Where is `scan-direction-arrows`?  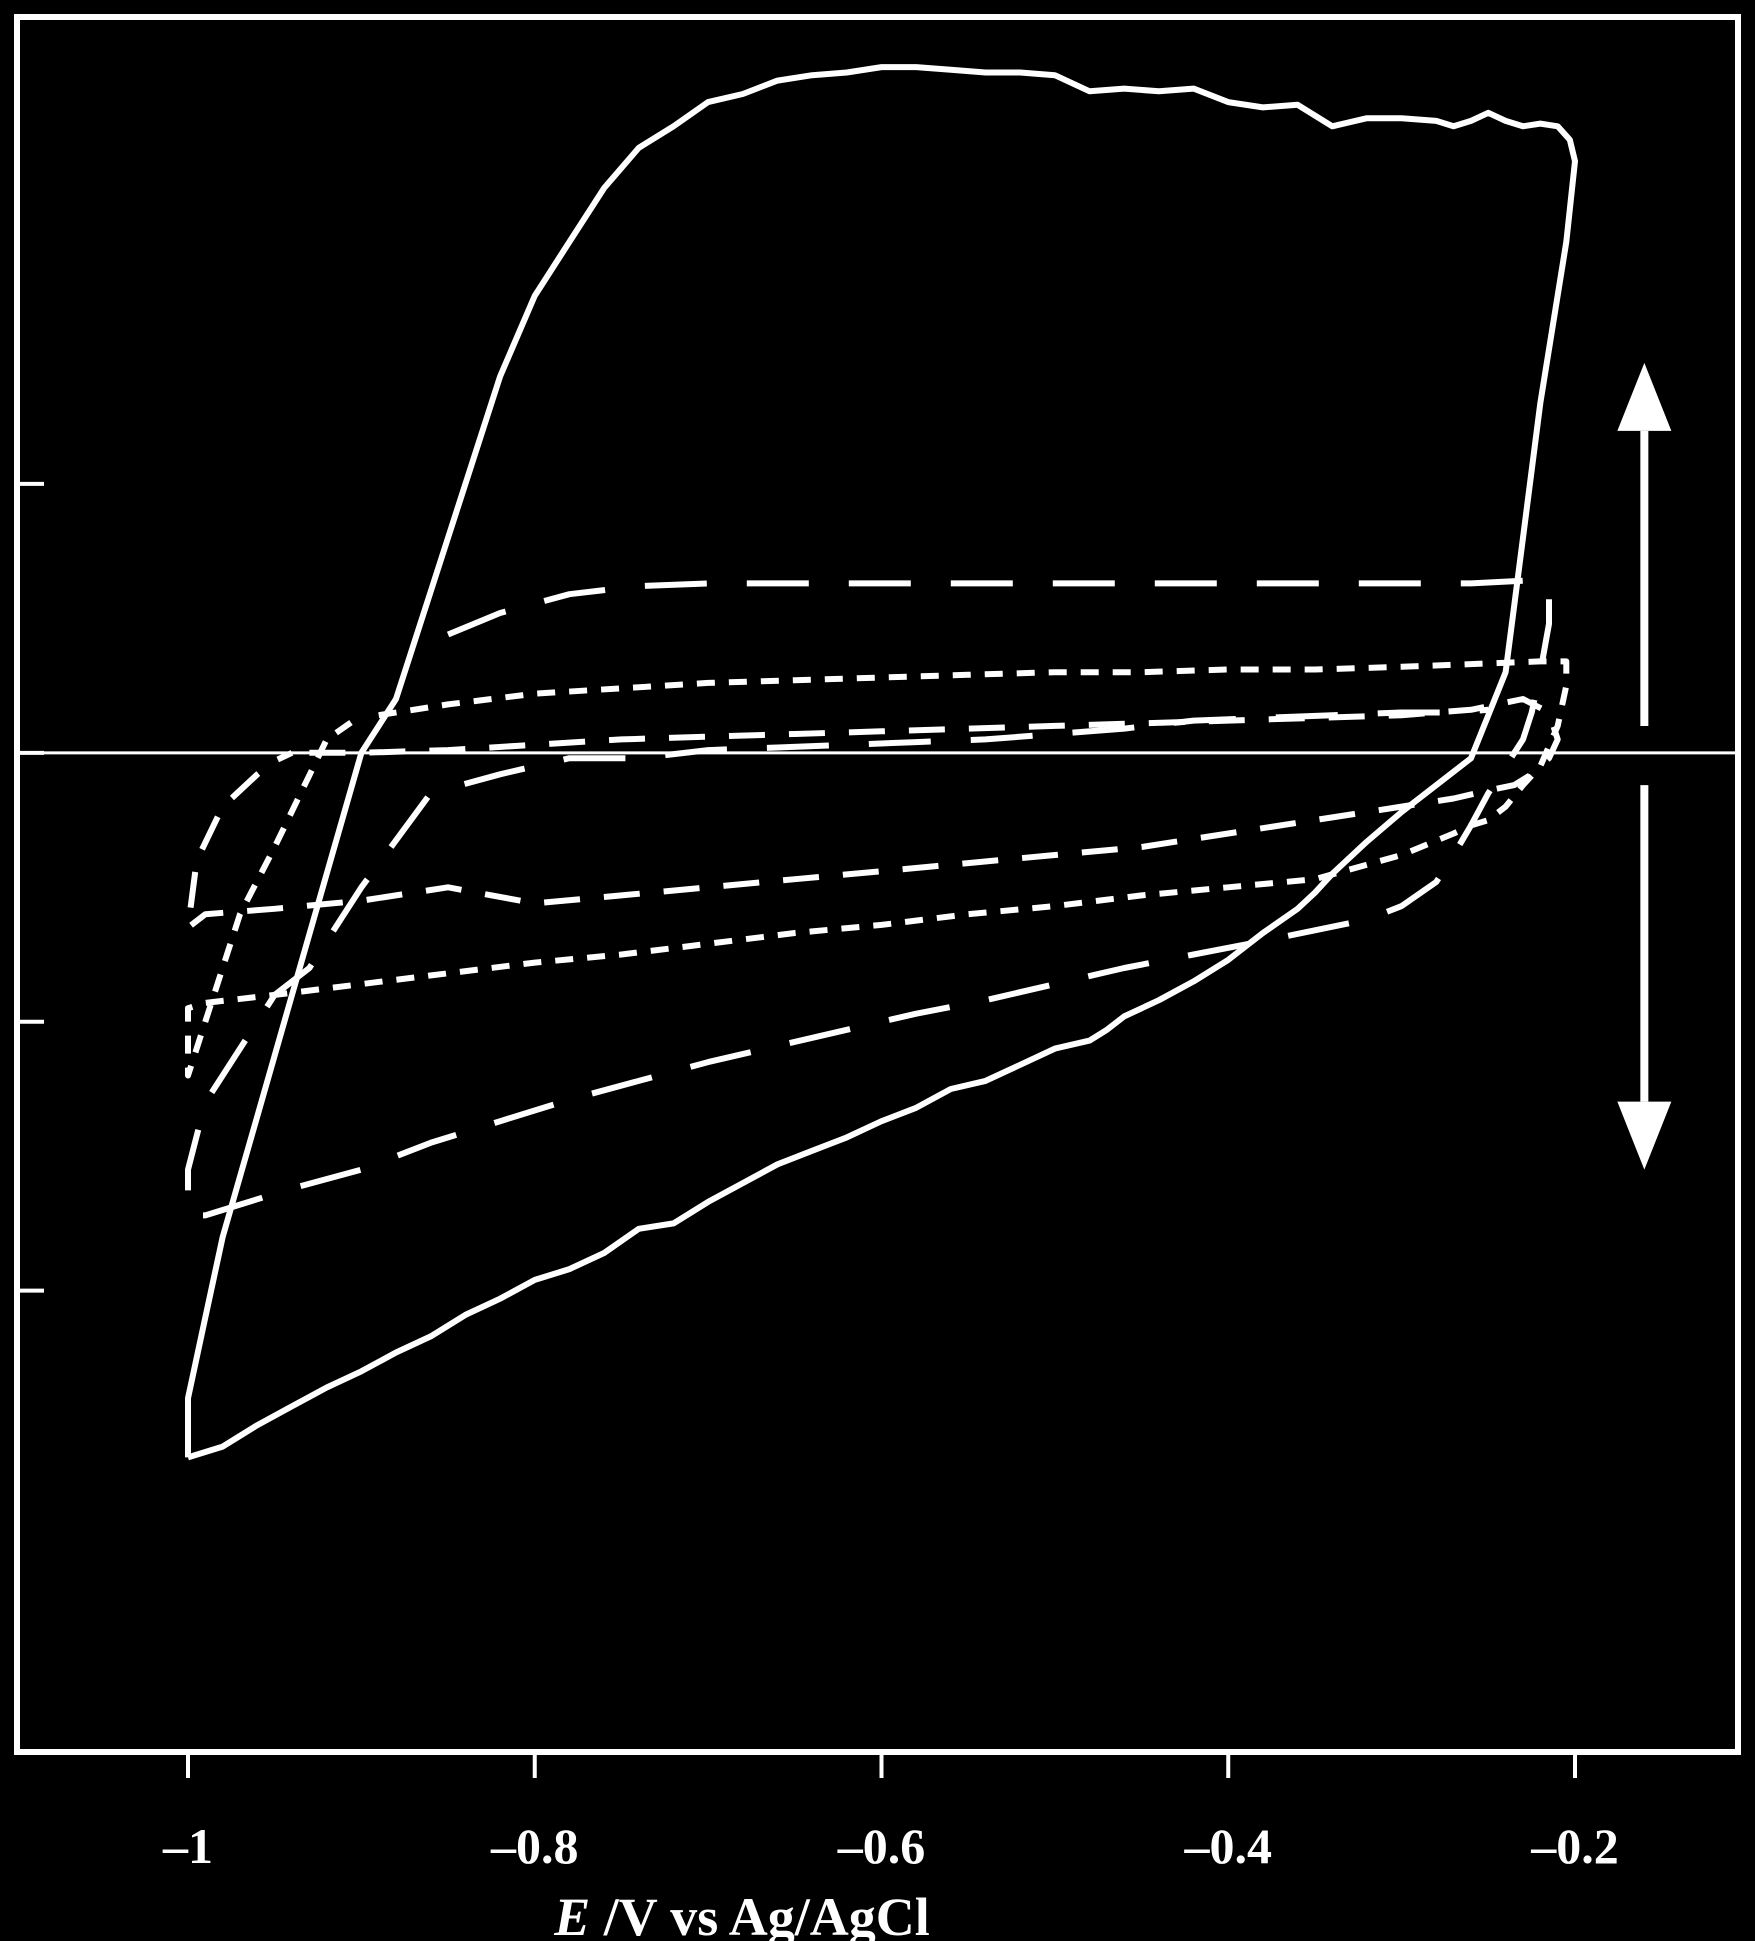 scan-direction-arrows is located at coordinates (1644, 766).